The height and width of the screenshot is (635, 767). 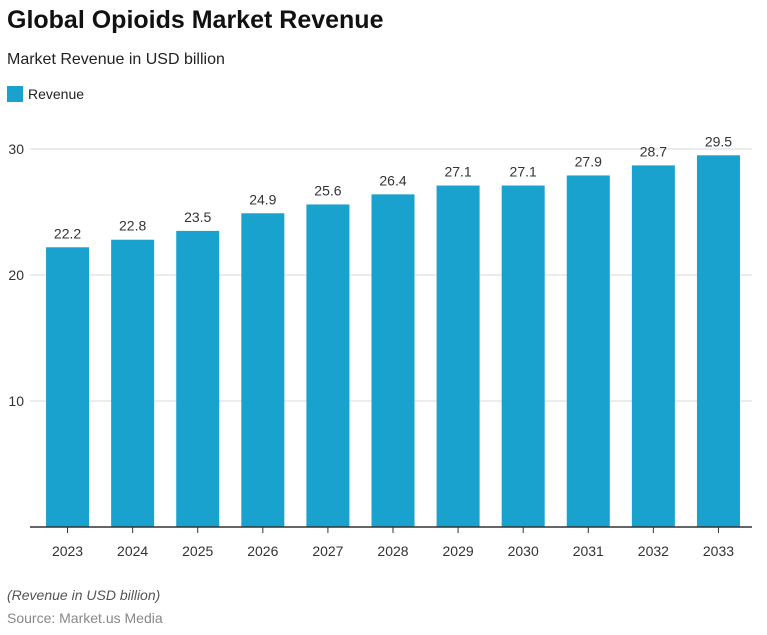 I want to click on chart-source: Source: Market.us Media, so click(x=85, y=618).